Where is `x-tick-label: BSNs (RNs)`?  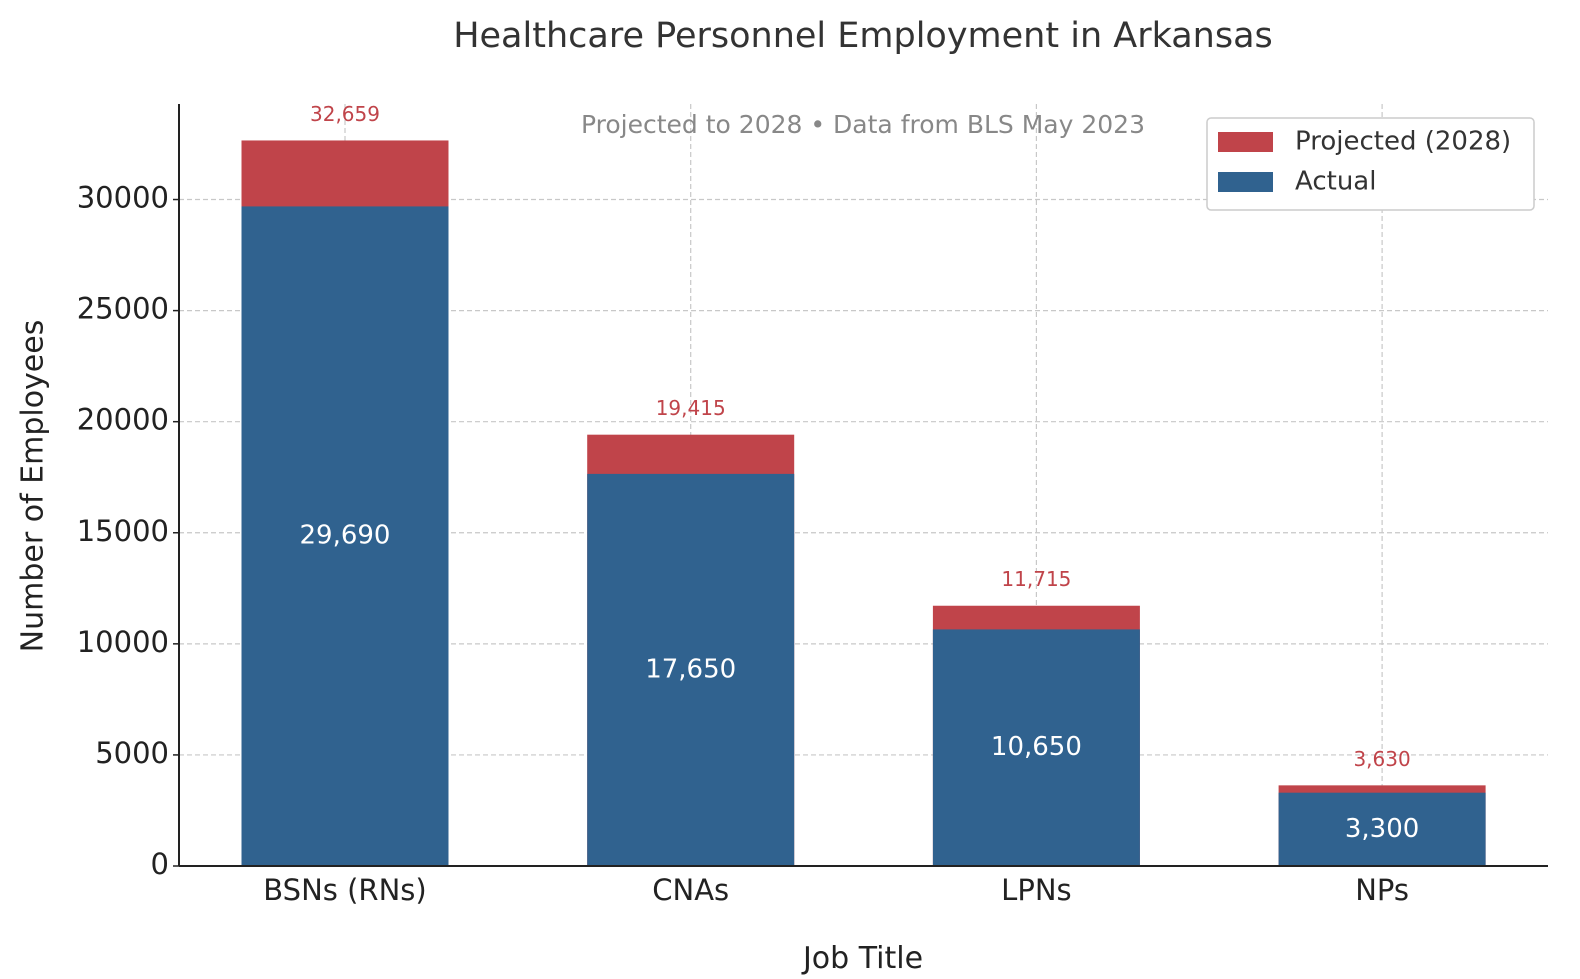 x-tick-label: BSNs (RNs) is located at coordinates (344, 890).